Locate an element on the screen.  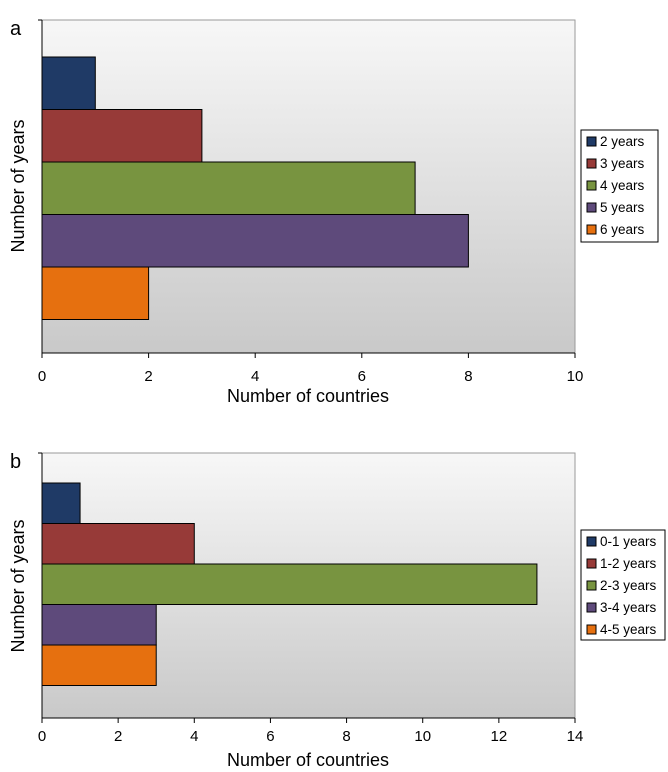
x-tick-label: 14 is located at coordinates (575, 736).